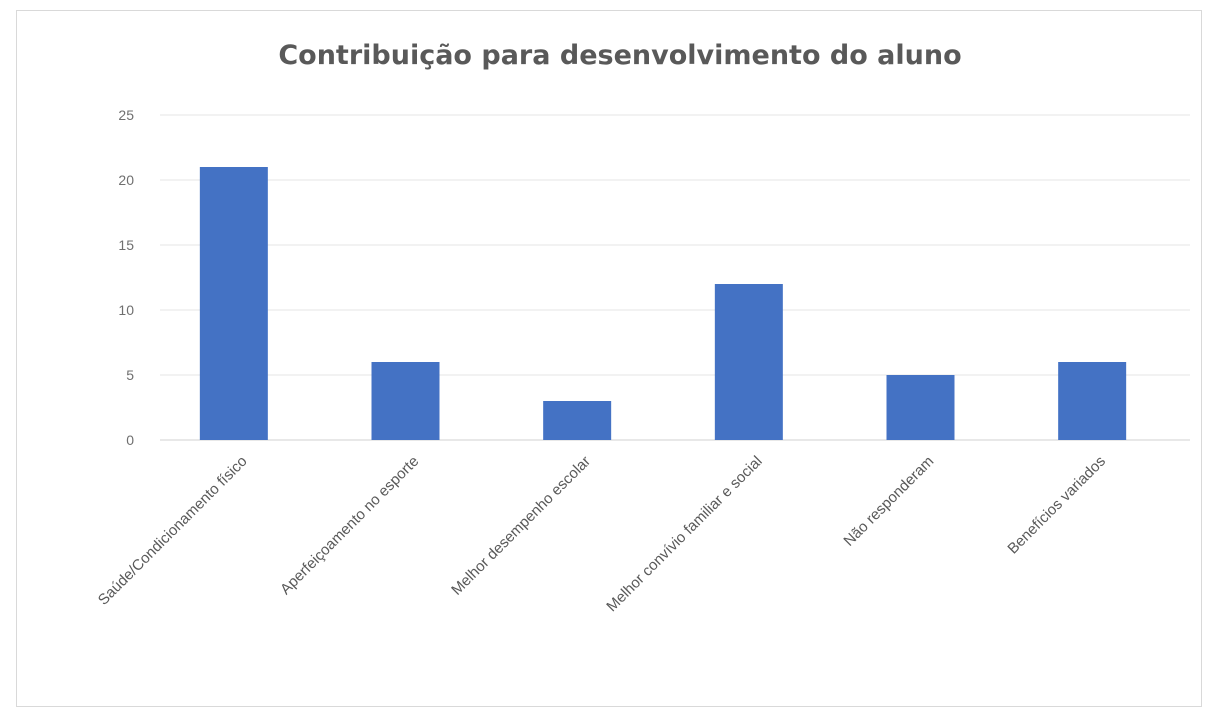  Describe the element at coordinates (130, 440) in the screenshot. I see `y-tick-label: 0` at that location.